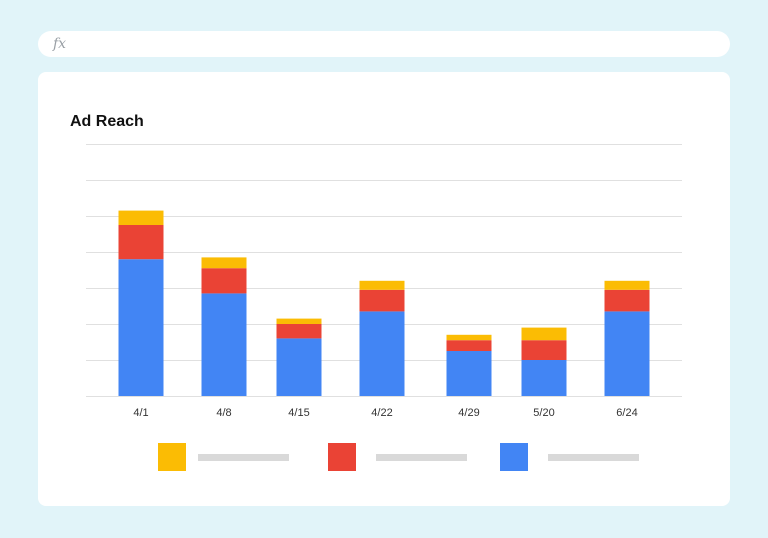  I want to click on x-tick-label: 4/8, so click(223, 413).